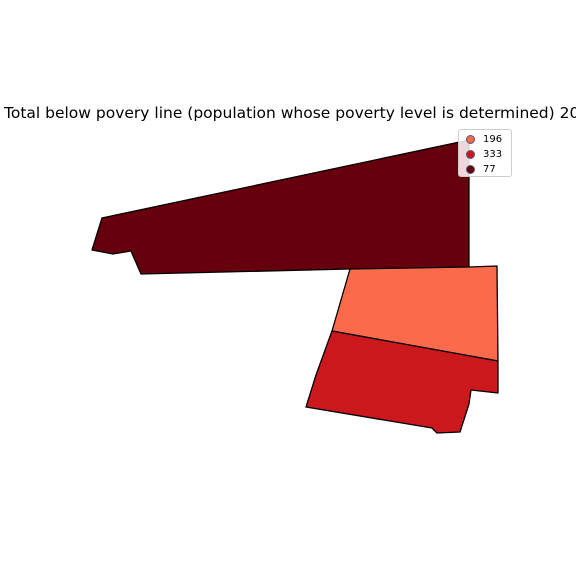 Image resolution: width=576 pixels, height=576 pixels. I want to click on legend: 196 333 77, so click(485, 153).